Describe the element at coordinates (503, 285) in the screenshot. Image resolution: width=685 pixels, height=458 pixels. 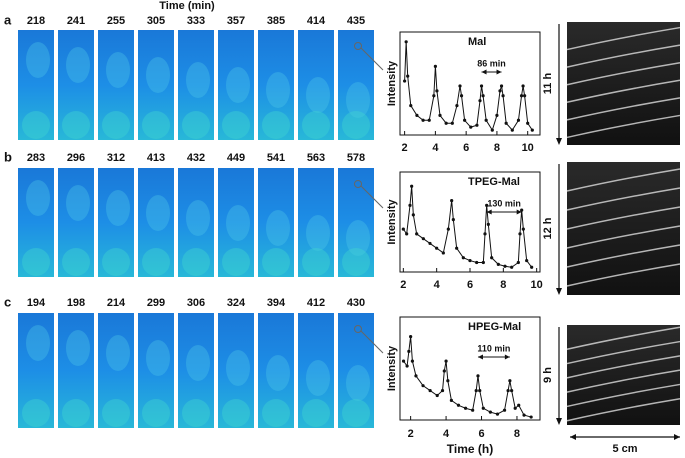
I see `x-tick-label: 8` at that location.